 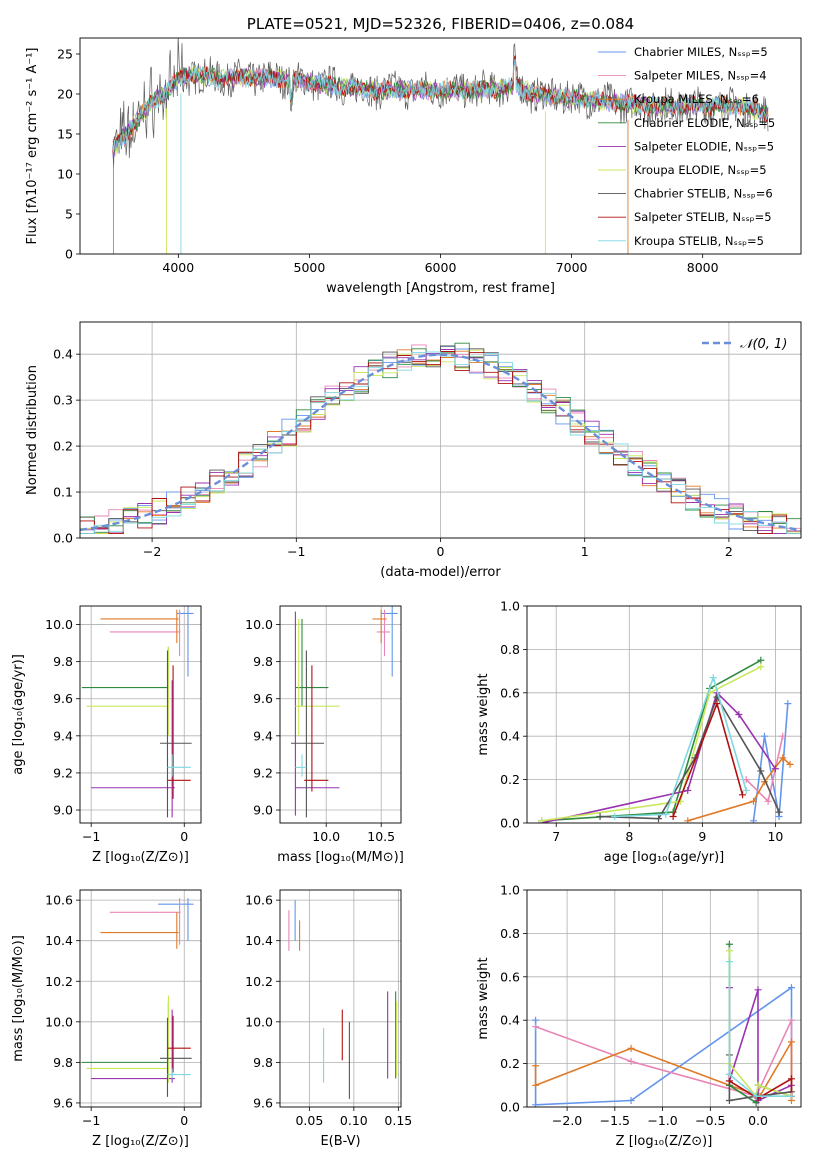 I want to click on x-tick-label: −2, so click(x=152, y=551).